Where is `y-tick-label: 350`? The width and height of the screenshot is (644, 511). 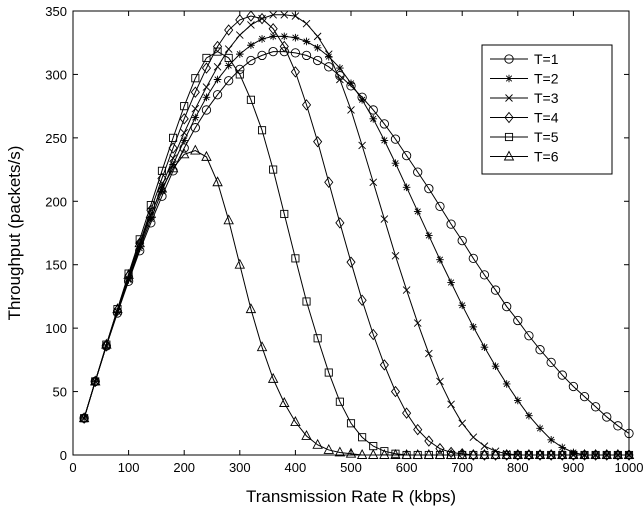
y-tick-label: 350 is located at coordinates (56, 11).